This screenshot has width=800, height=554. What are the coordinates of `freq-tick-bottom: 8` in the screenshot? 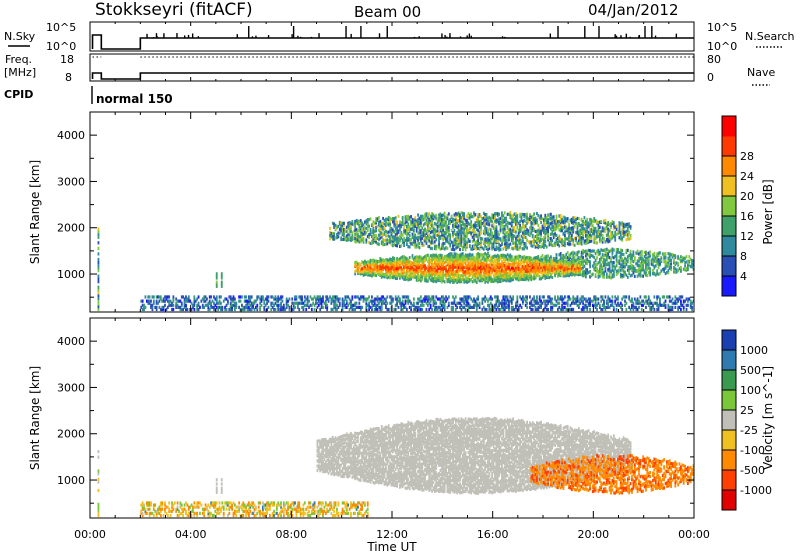 It's located at (68, 77).